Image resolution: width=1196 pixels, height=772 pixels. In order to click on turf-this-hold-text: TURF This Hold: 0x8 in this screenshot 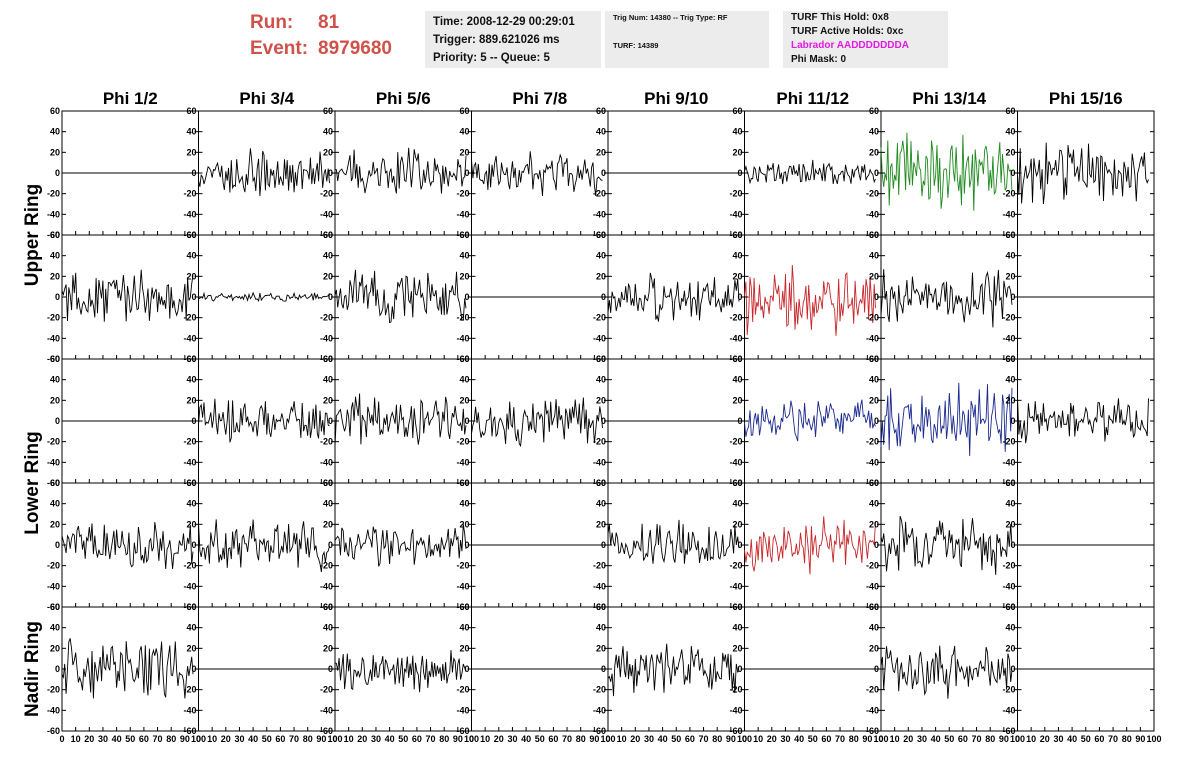, I will do `click(840, 17)`.